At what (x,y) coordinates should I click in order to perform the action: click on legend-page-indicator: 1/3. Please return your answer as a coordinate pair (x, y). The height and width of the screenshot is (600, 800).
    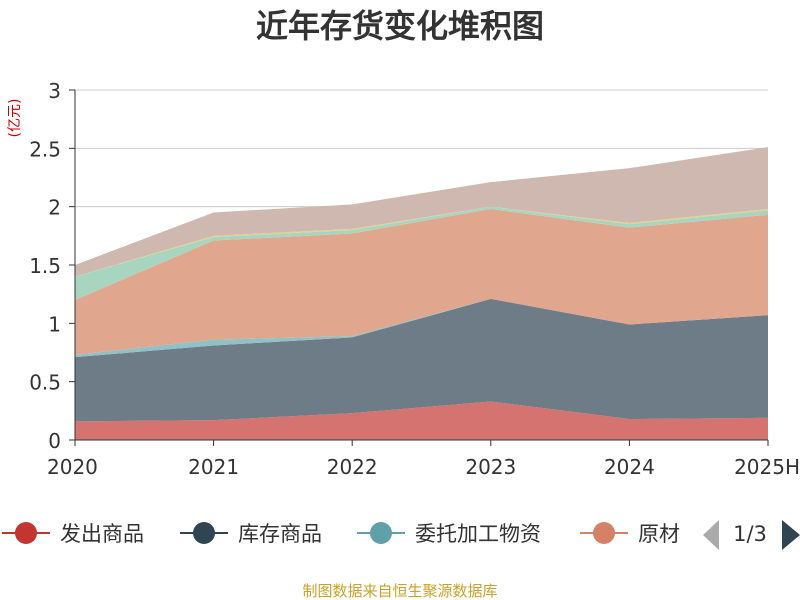
    Looking at the image, I should click on (750, 534).